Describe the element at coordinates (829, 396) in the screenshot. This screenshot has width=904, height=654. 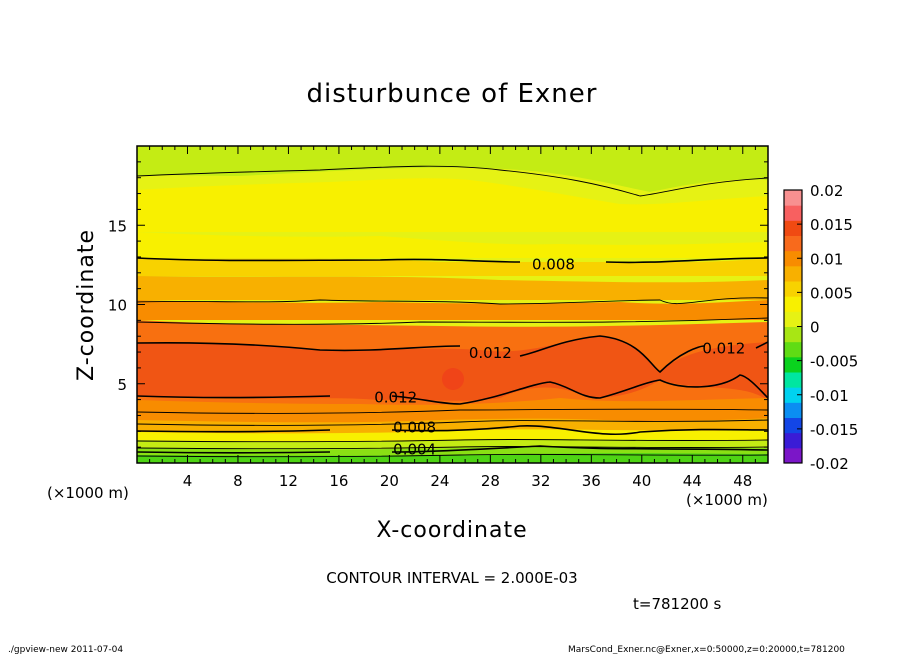
I see `colorbar-tick-label: -0.01` at that location.